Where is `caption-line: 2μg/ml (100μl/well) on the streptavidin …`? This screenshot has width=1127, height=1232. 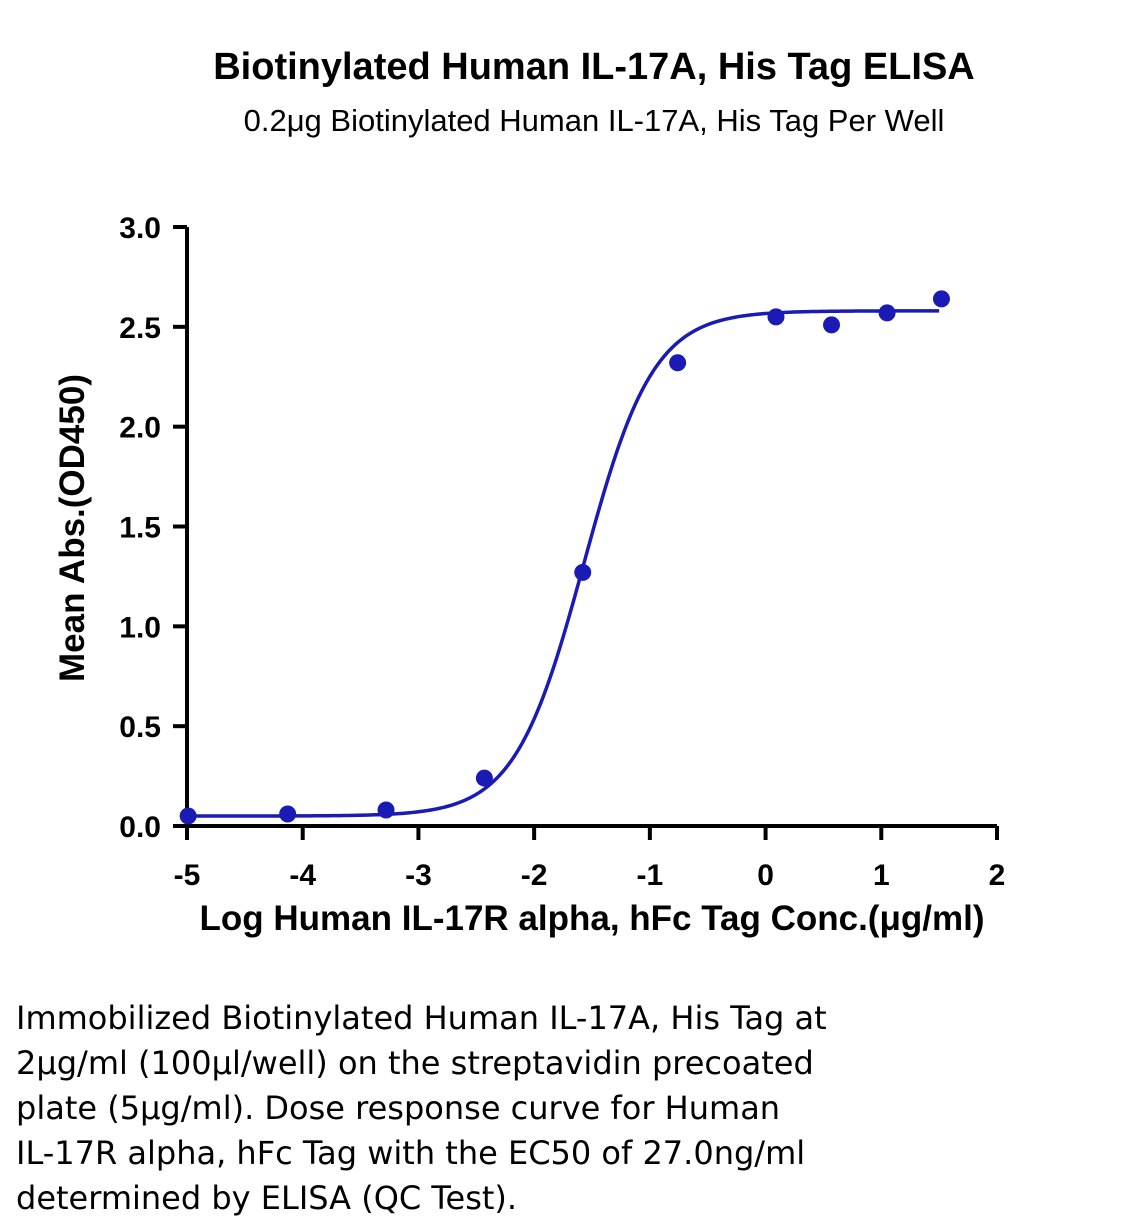 caption-line: 2μg/ml (100μl/well) on the streptavidin … is located at coordinates (415, 1063).